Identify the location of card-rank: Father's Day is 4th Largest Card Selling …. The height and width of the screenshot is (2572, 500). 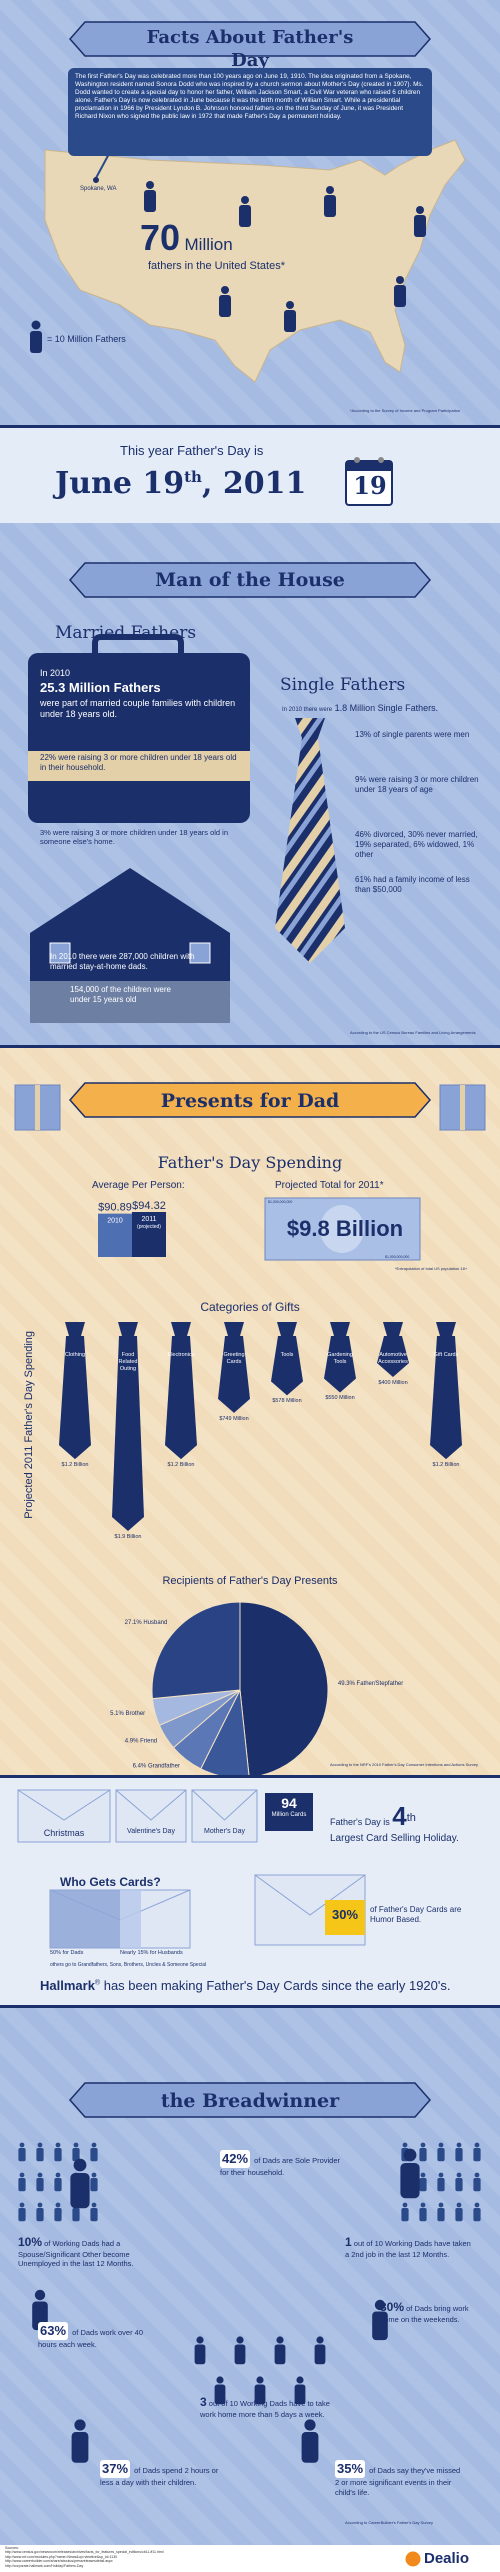
(410, 1822).